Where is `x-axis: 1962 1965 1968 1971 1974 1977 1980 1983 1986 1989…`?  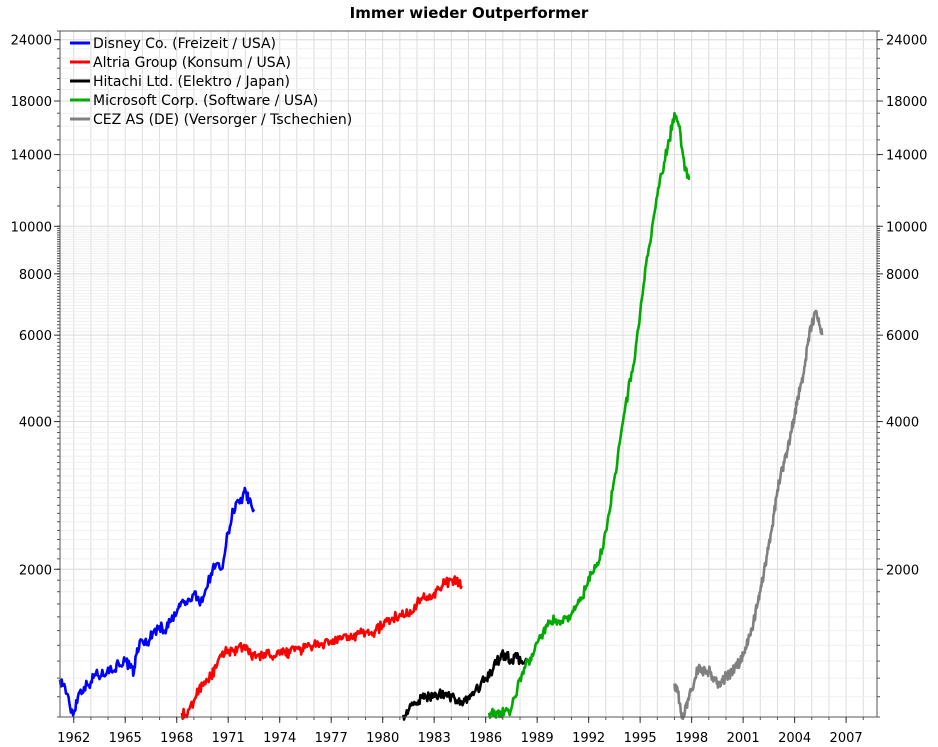
x-axis: 1962 1965 1968 1971 1974 1977 1980 1983 1986 1989… is located at coordinates (460, 731).